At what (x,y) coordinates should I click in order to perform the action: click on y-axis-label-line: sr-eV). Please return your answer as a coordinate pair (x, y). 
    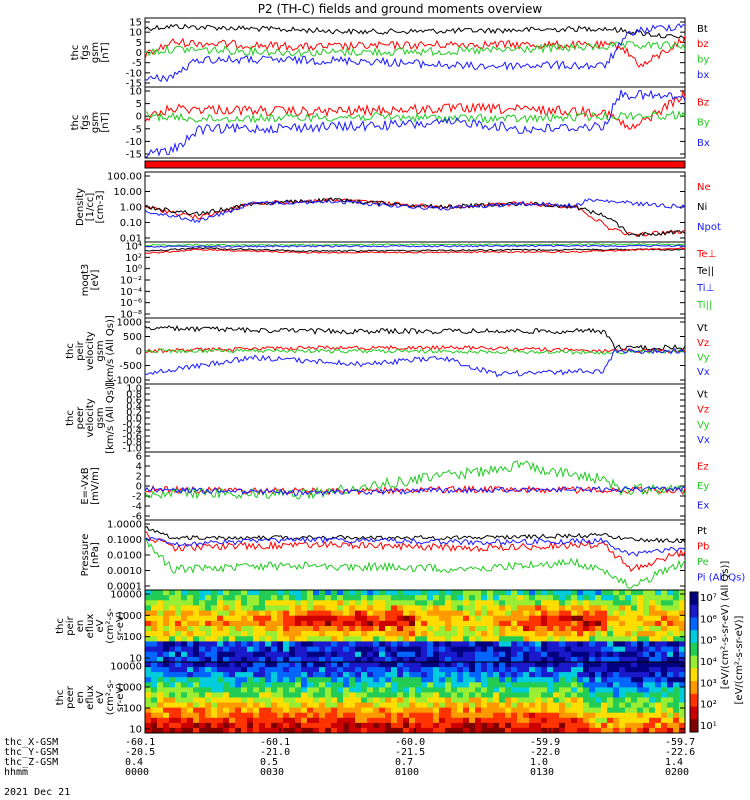
    Looking at the image, I should click on (120, 625).